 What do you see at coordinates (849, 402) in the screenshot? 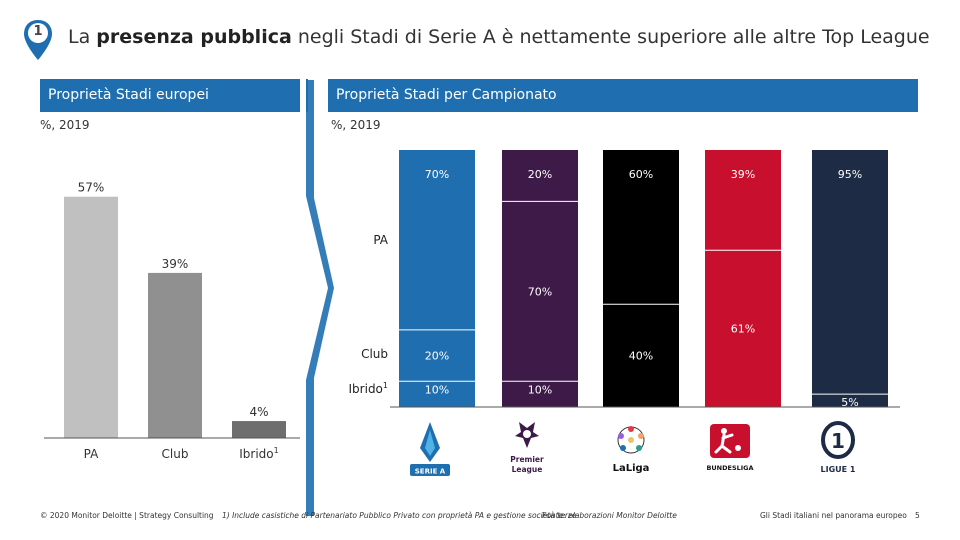
I see `segment-value-label: 5%` at bounding box center [849, 402].